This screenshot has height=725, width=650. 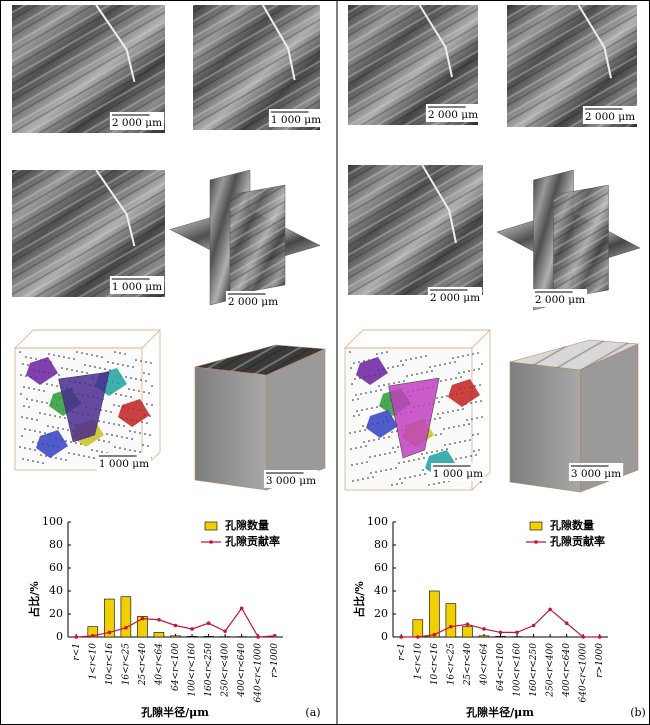 What do you see at coordinates (484, 665) in the screenshot?
I see `x-tick-label: 40<r<64` at bounding box center [484, 665].